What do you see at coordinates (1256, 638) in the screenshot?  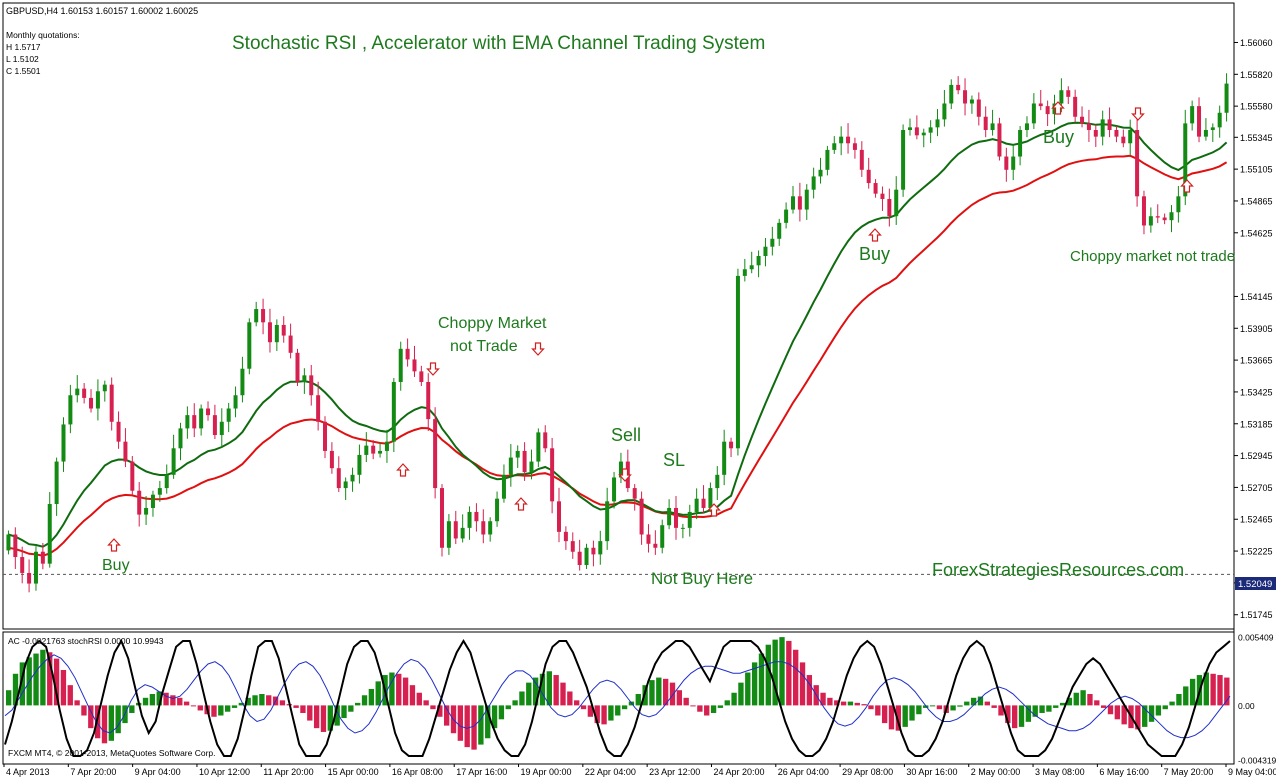 I see `indicator-tick-label: 0.005409` at bounding box center [1256, 638].